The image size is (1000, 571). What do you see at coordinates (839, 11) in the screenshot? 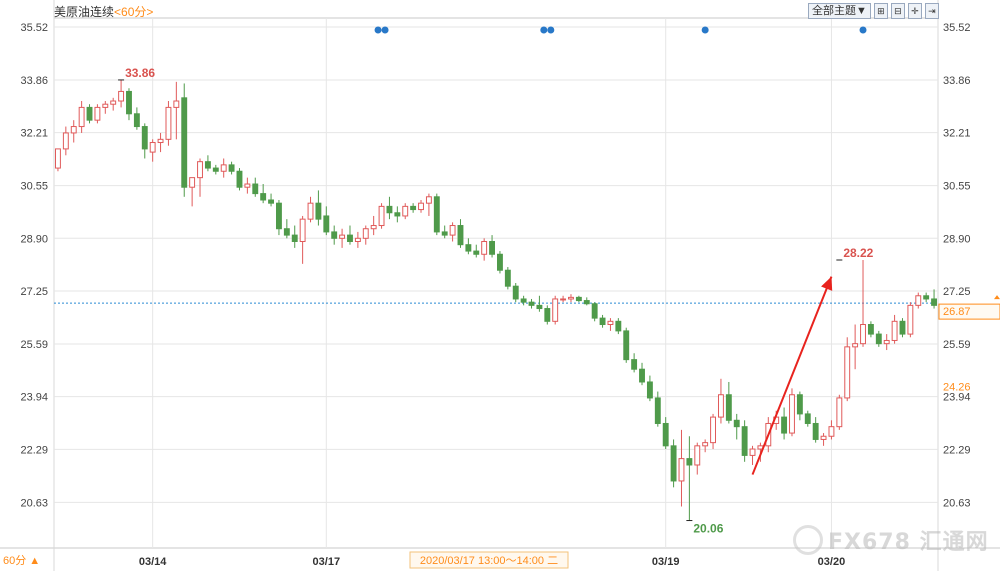
I see `topic-dropdown: 全部主题▼` at bounding box center [839, 11].